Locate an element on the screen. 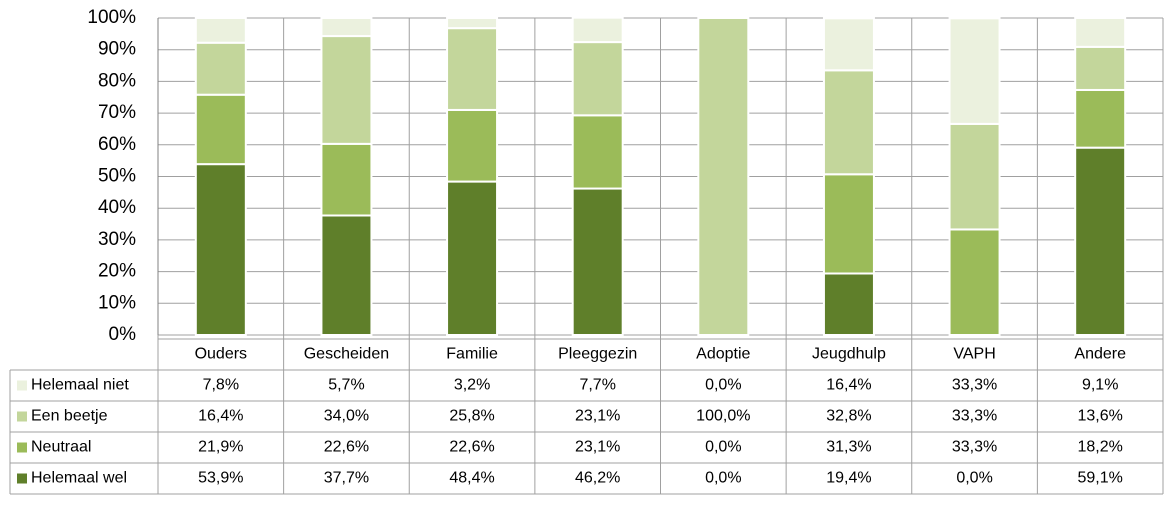 The image size is (1170, 508). table-value: 31,3% is located at coordinates (848, 447).